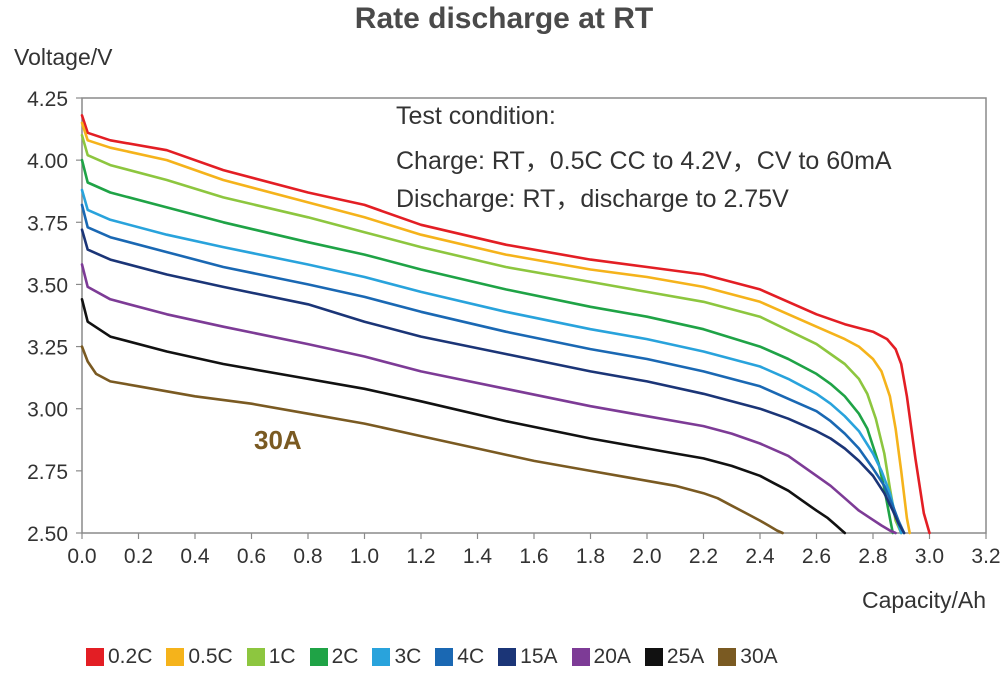  Describe the element at coordinates (471, 656) in the screenshot. I see `legend-label: 4C` at that location.